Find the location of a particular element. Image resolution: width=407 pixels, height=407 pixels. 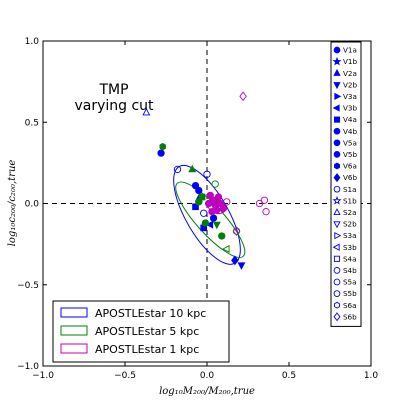

marker-legend-label: S5b is located at coordinates (350, 293).